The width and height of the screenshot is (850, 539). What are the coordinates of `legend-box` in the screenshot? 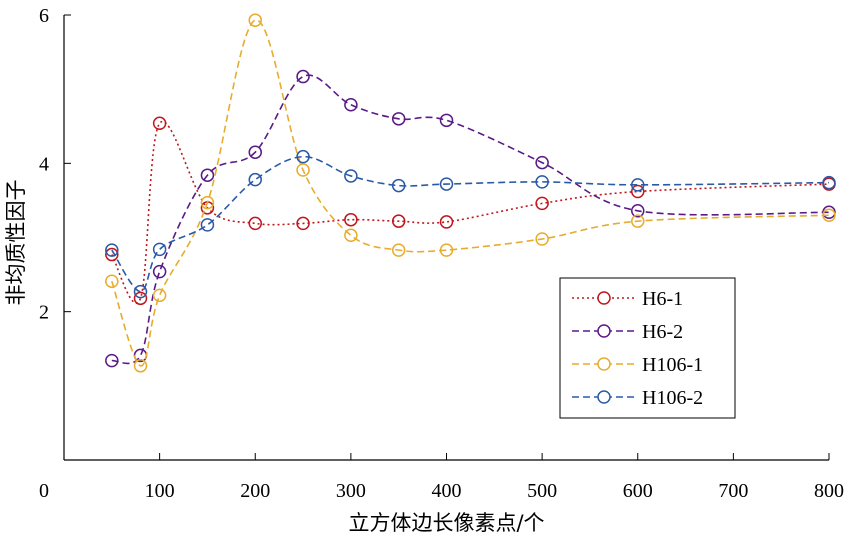 It's located at (647, 348).